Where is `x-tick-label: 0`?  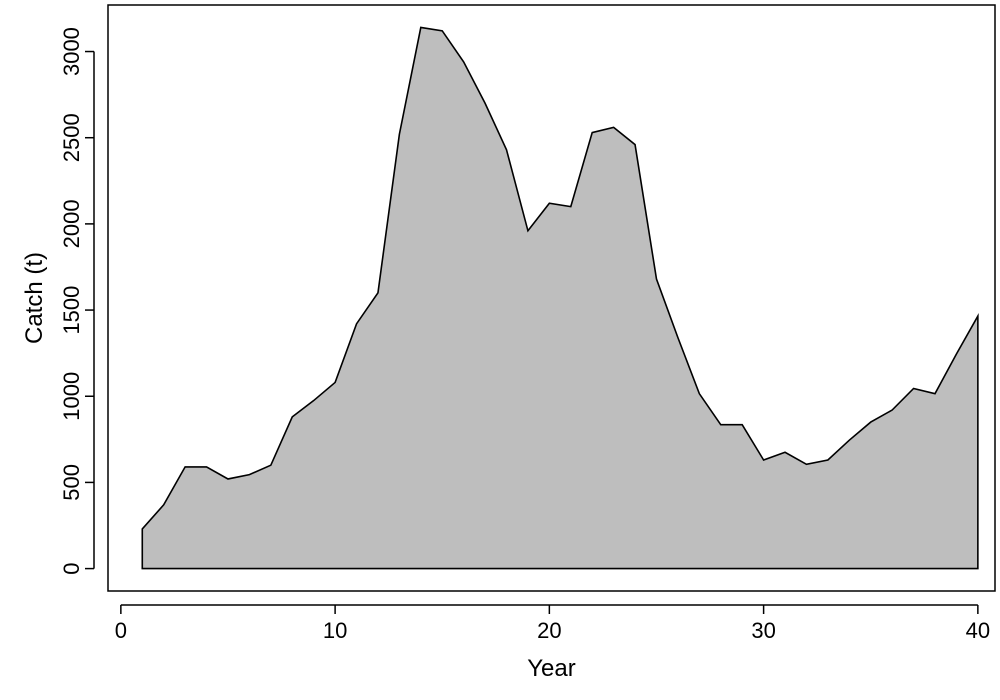
x-tick-label: 0 is located at coordinates (121, 630).